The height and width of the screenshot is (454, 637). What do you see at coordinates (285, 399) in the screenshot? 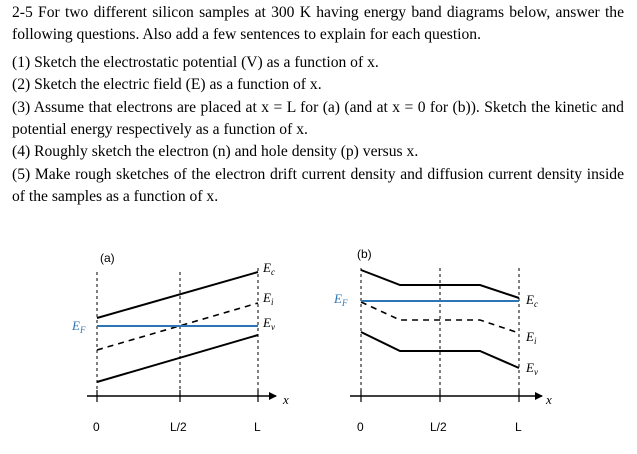
I see `x-axis-label-a: x` at bounding box center [285, 399].